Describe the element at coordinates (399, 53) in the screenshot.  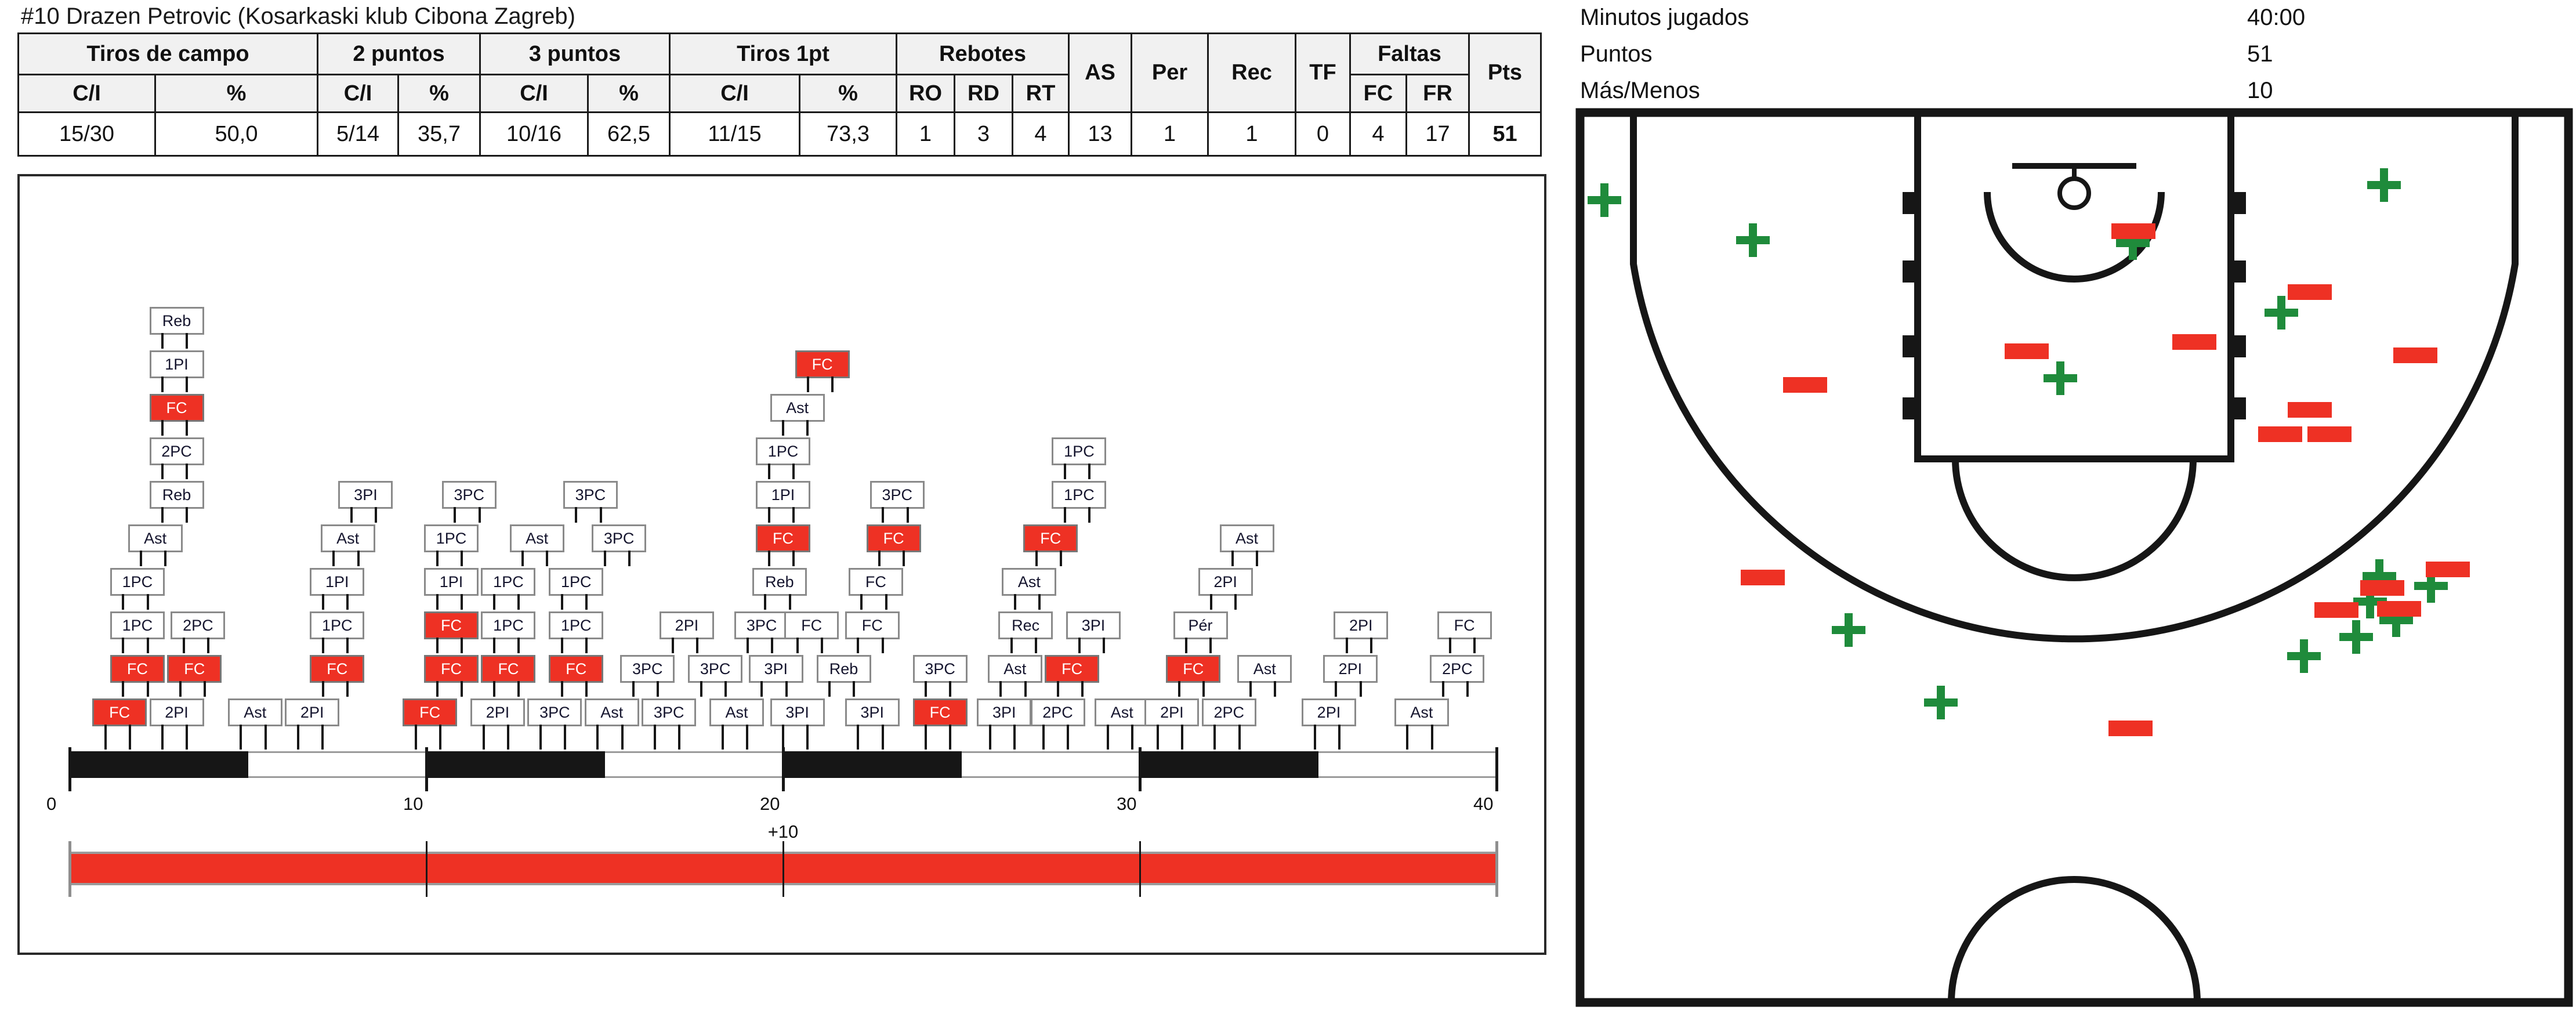
I see `stats-group-header: 2 puntos` at that location.